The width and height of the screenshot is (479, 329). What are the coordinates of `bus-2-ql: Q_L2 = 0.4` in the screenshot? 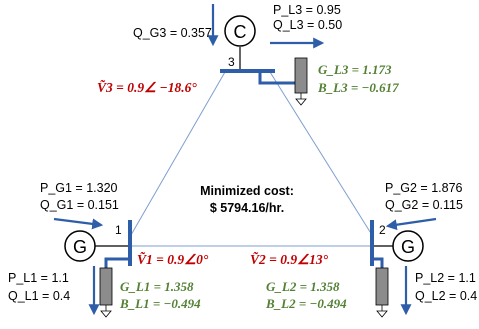 It's located at (446, 296).